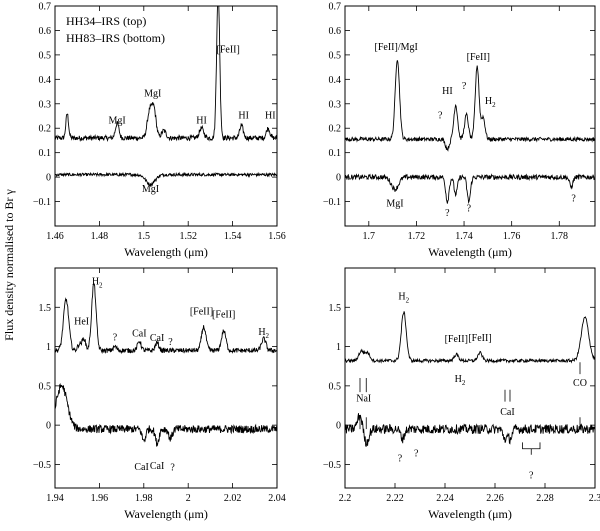 This screenshot has height=531, width=600. What do you see at coordinates (106, 21) in the screenshot?
I see `legend-line-1: HH34–IRS (top)` at bounding box center [106, 21].